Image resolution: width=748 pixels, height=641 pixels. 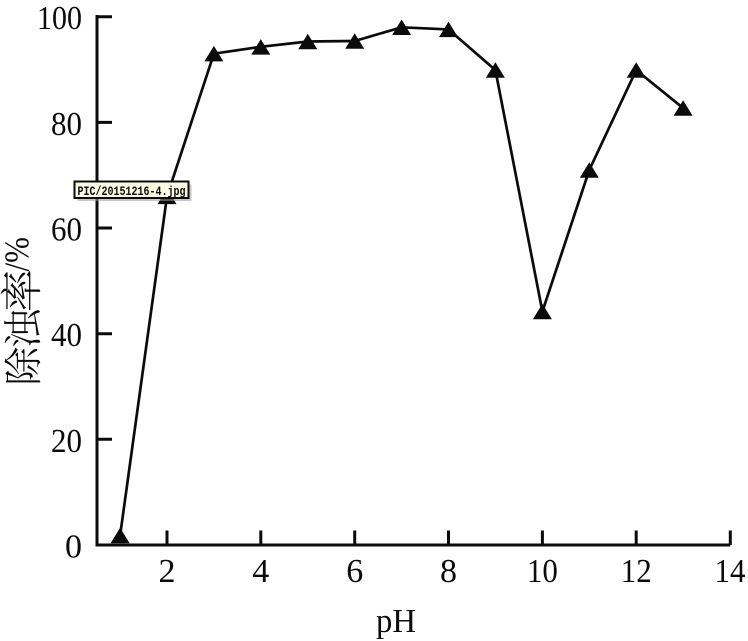 What do you see at coordinates (354, 571) in the screenshot?
I see `svg-text: 6` at bounding box center [354, 571].